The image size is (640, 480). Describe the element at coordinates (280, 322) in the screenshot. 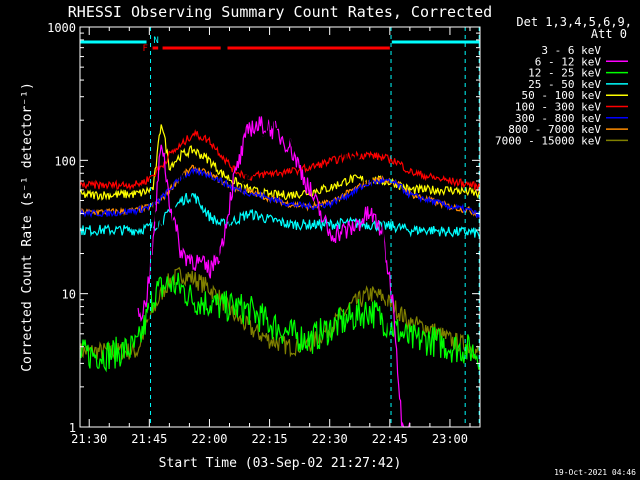

I see `series-12-25-kev` at that location.